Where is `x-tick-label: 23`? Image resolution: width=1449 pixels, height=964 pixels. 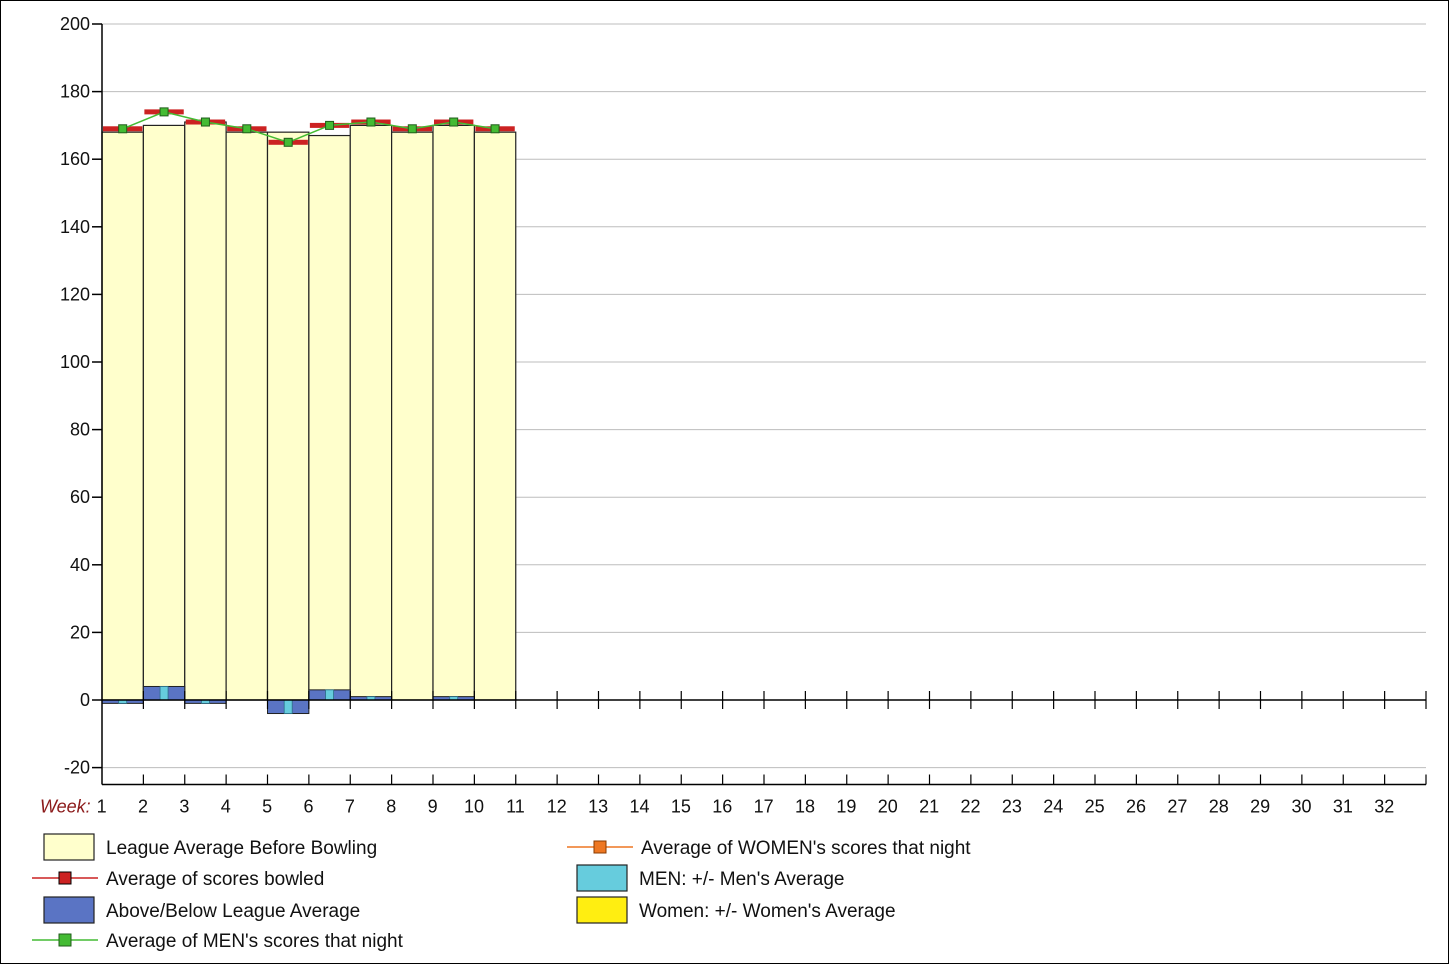 x-tick-label: 23 is located at coordinates (1012, 807).